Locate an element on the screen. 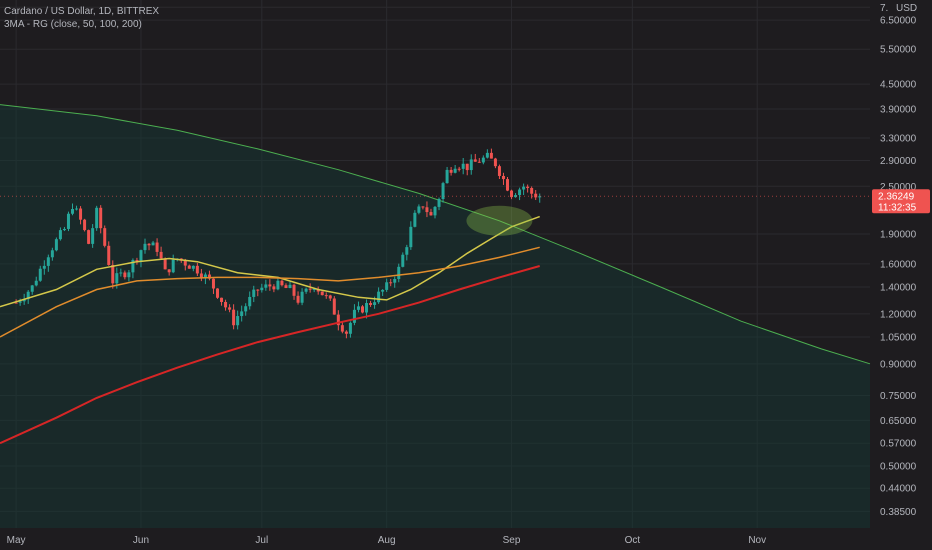 The width and height of the screenshot is (932, 550). x-tick-label: Jul is located at coordinates (261, 540).